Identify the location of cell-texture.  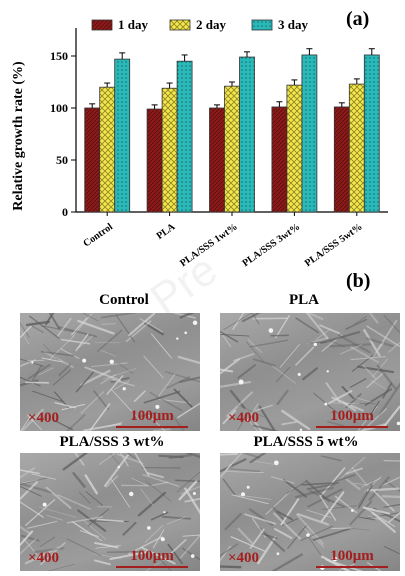
(310, 512).